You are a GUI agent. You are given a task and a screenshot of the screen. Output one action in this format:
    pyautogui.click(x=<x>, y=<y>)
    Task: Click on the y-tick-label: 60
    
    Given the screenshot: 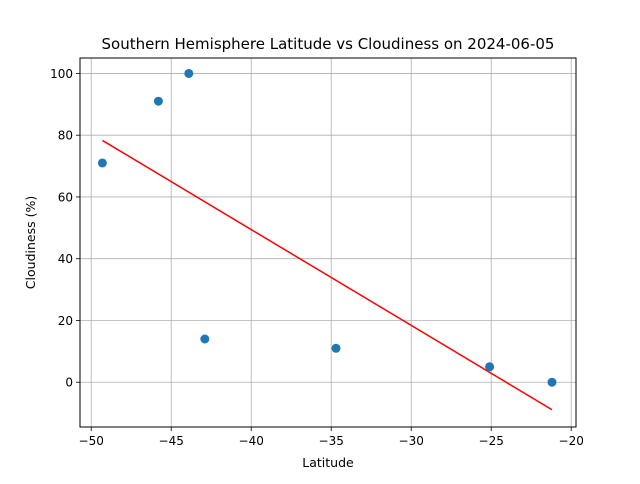 What is the action you would take?
    pyautogui.click(x=65, y=197)
    